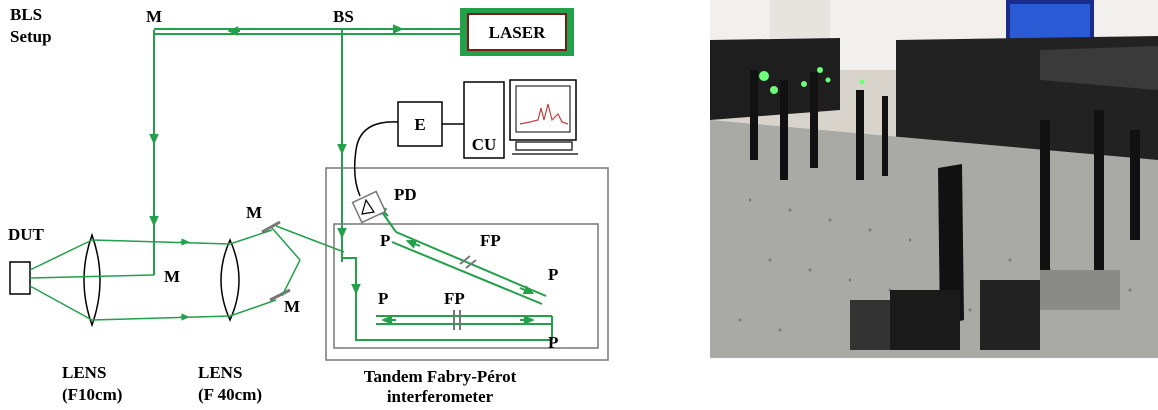 Image resolution: width=1158 pixels, height=410 pixels. Describe the element at coordinates (454, 298) in the screenshot. I see `fp-label-lower: FP` at that location.